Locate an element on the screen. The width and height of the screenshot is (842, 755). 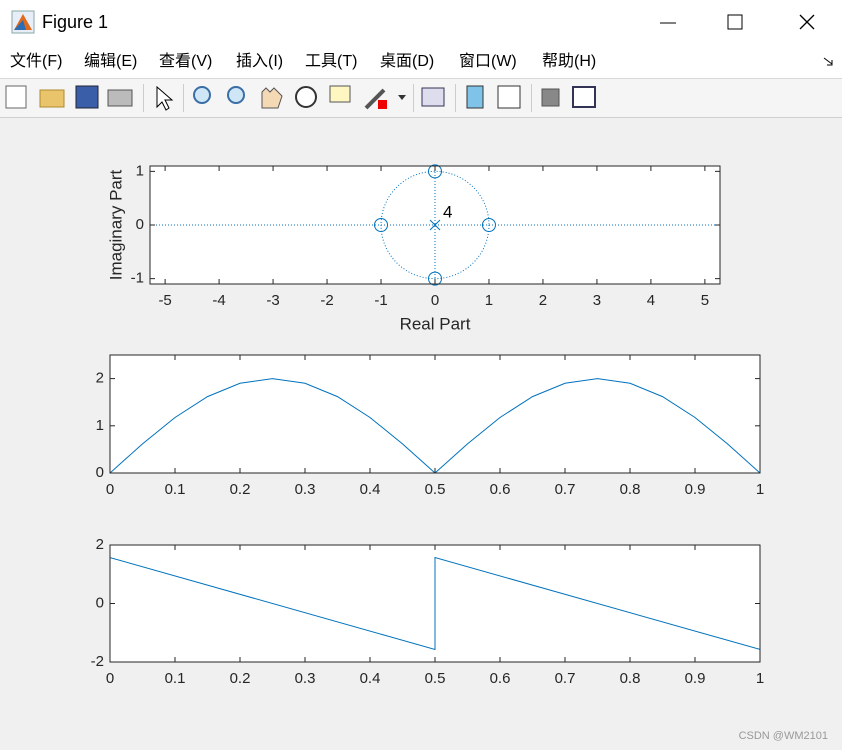
menu-item: 桌面(D) is located at coordinates (407, 61).